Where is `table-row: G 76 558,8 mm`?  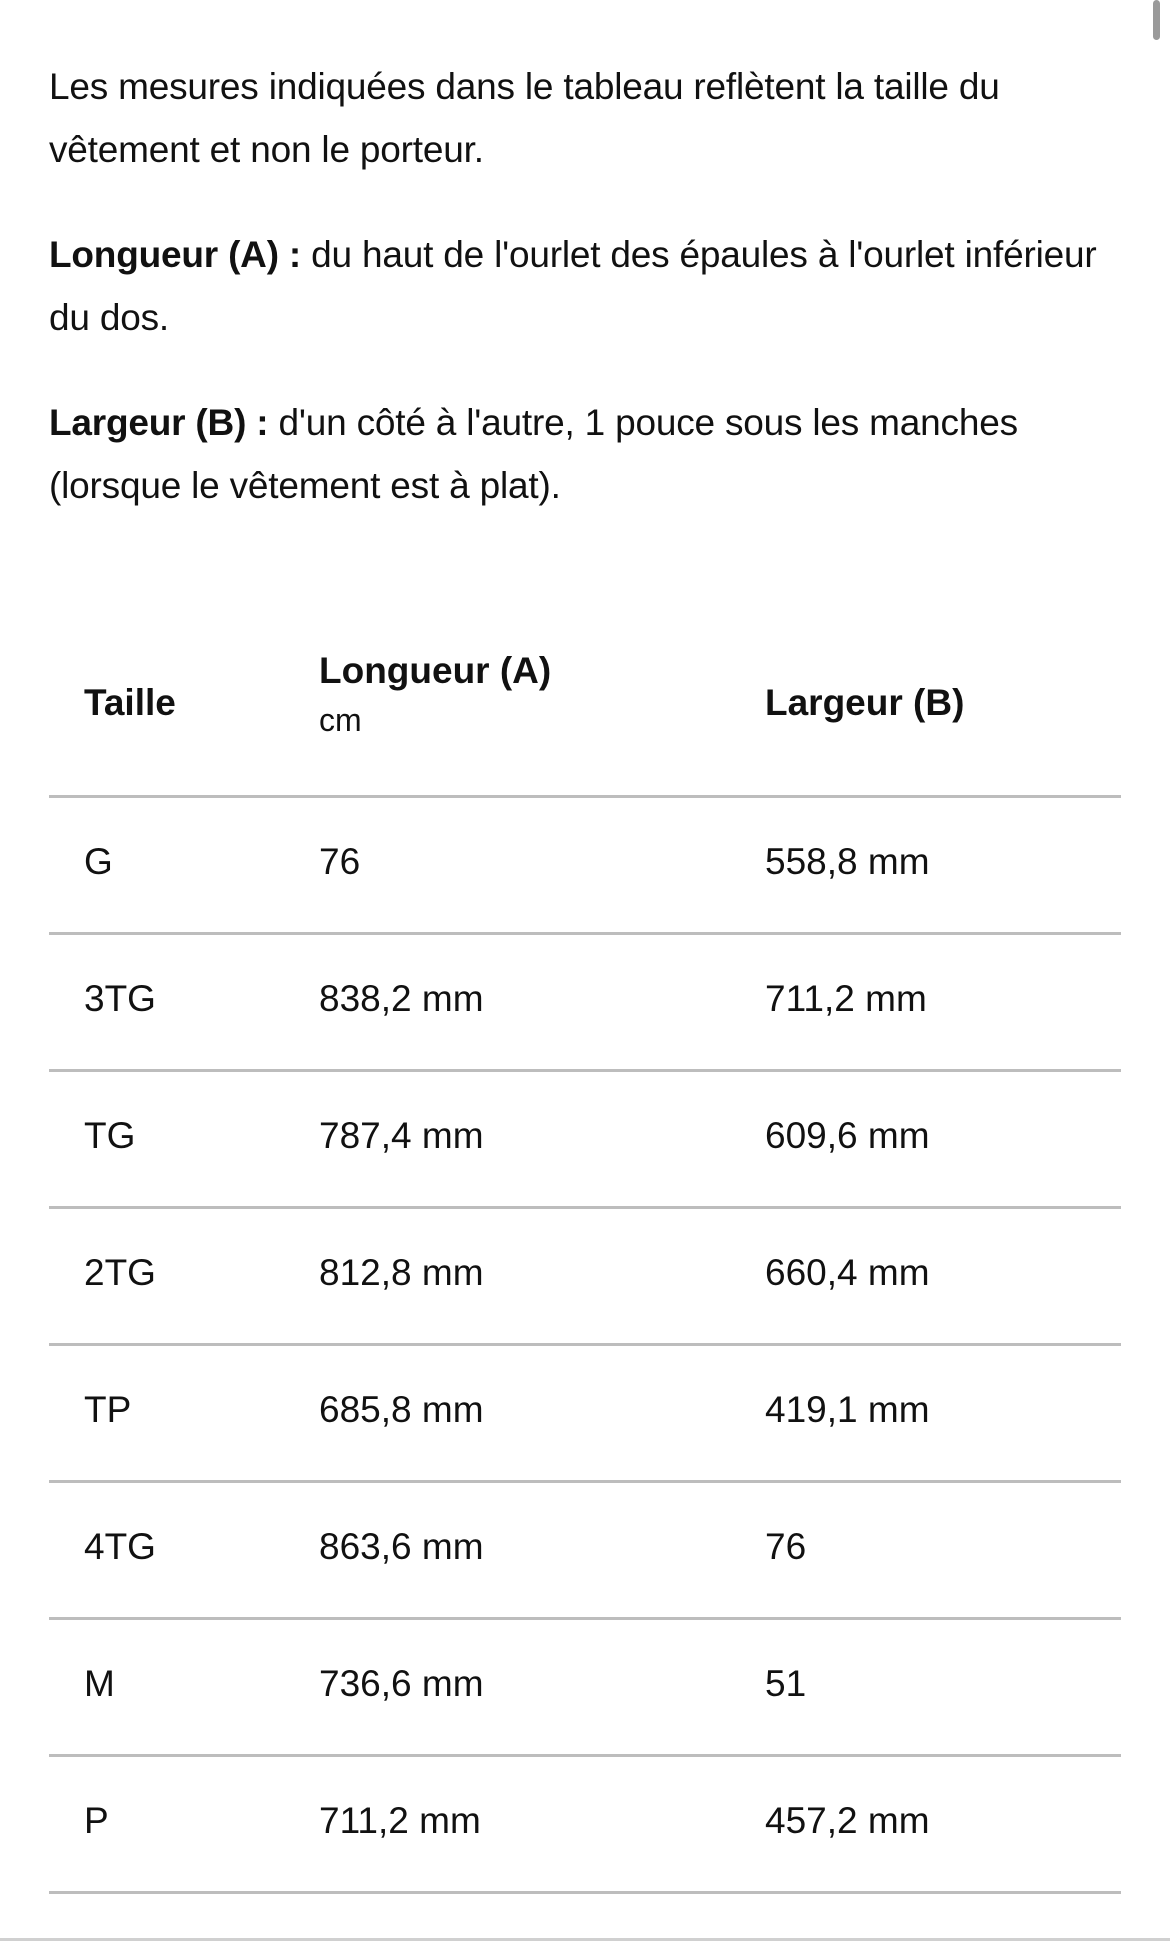 table-row: G 76 558,8 mm is located at coordinates (585, 866).